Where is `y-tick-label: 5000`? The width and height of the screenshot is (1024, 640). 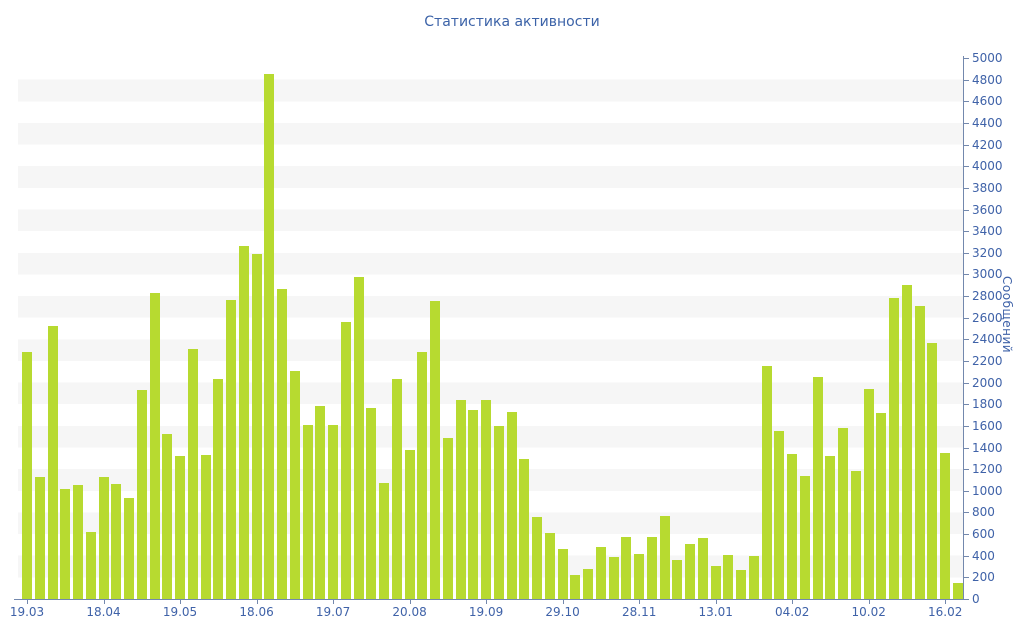 y-tick-label: 5000 is located at coordinates (987, 58).